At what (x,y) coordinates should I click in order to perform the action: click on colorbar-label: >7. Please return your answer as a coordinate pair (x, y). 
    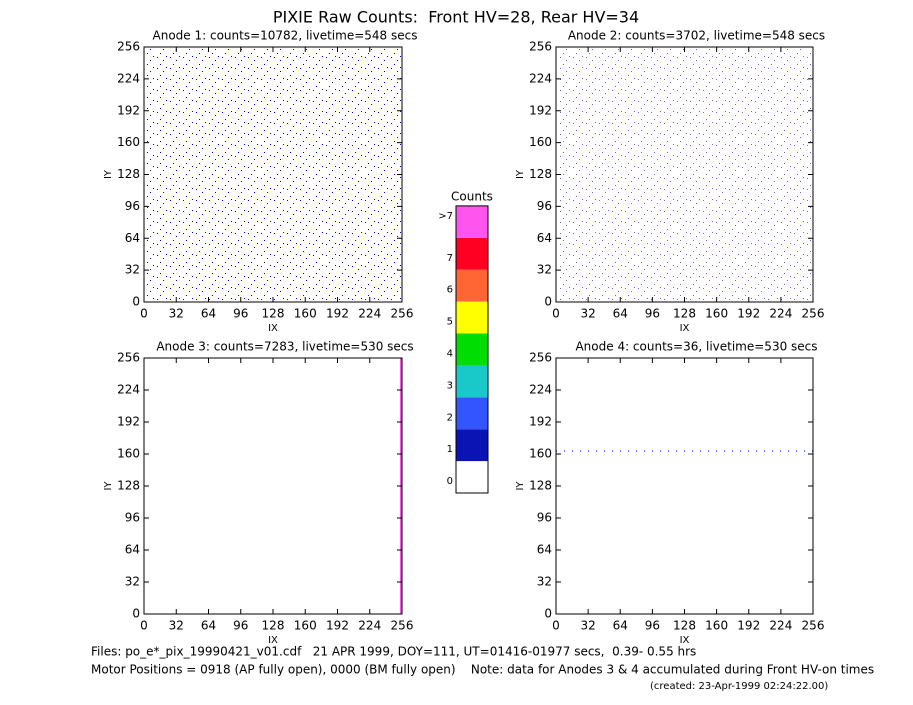
    Looking at the image, I should click on (445, 216).